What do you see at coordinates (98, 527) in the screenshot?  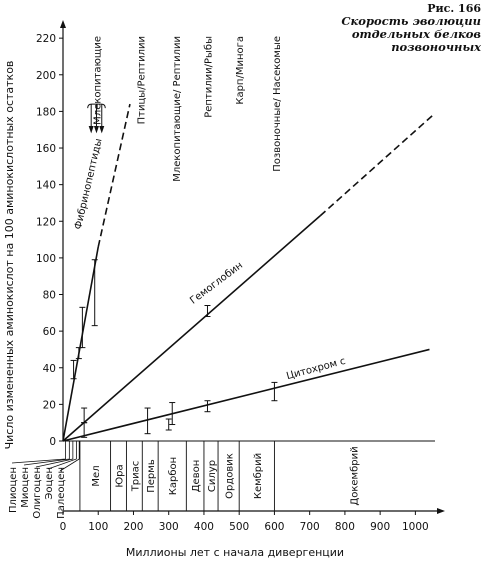 I see `x-tick-label: 100` at bounding box center [98, 527].